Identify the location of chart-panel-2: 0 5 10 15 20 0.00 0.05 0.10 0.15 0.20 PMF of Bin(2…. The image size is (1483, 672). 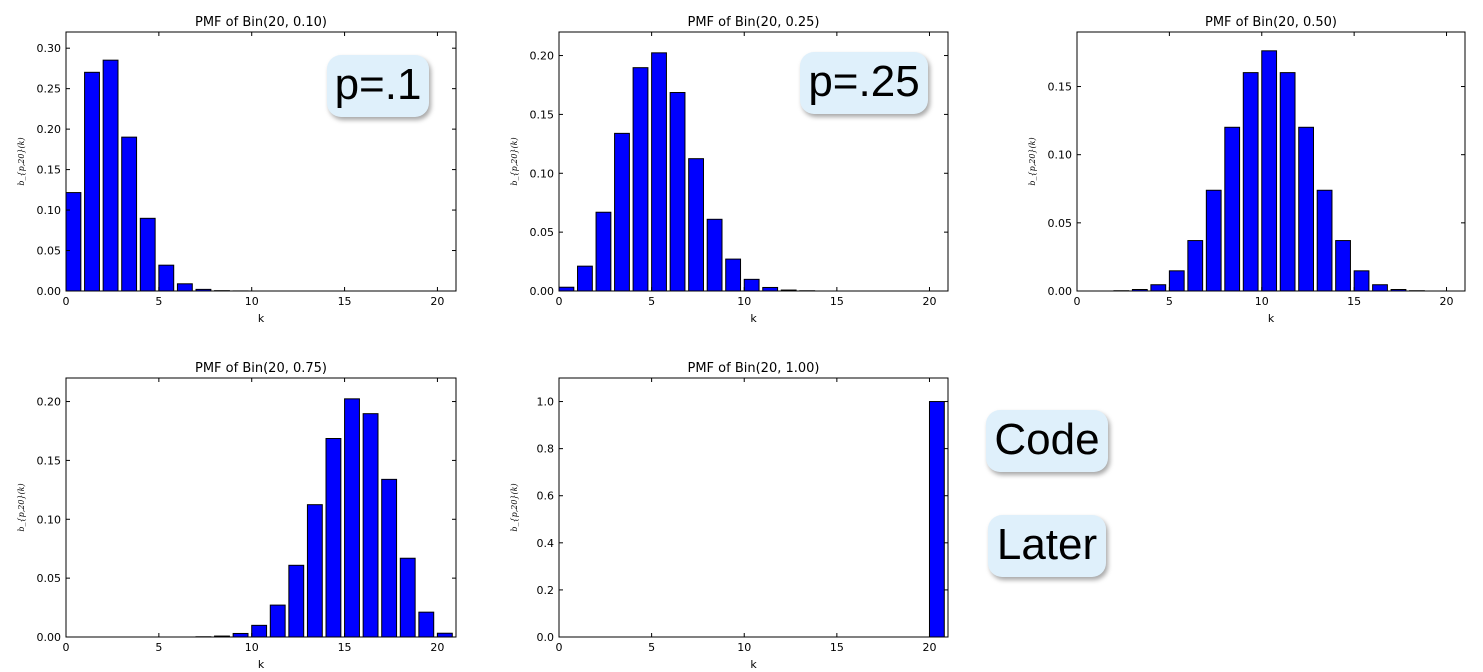
(729, 170).